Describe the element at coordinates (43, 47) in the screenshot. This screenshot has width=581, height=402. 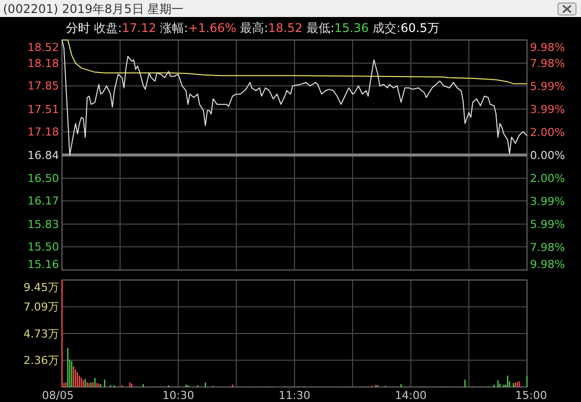
I see `y-tick-label: 18.52` at that location.